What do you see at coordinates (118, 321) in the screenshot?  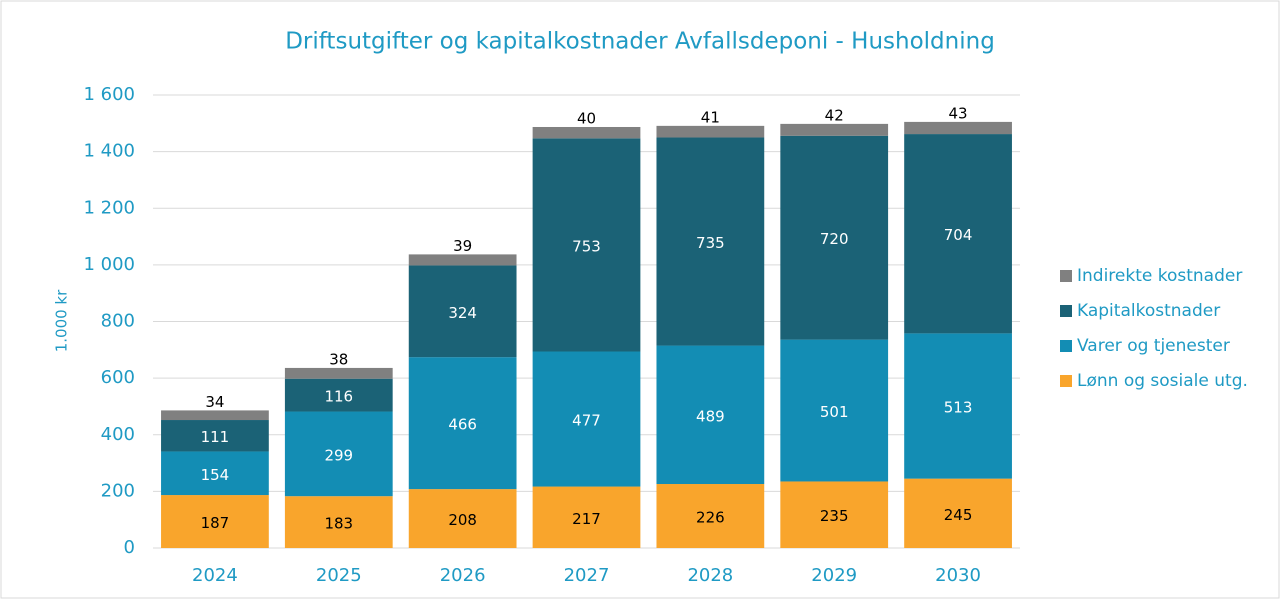 I see `y-tick-label: 800` at bounding box center [118, 321].